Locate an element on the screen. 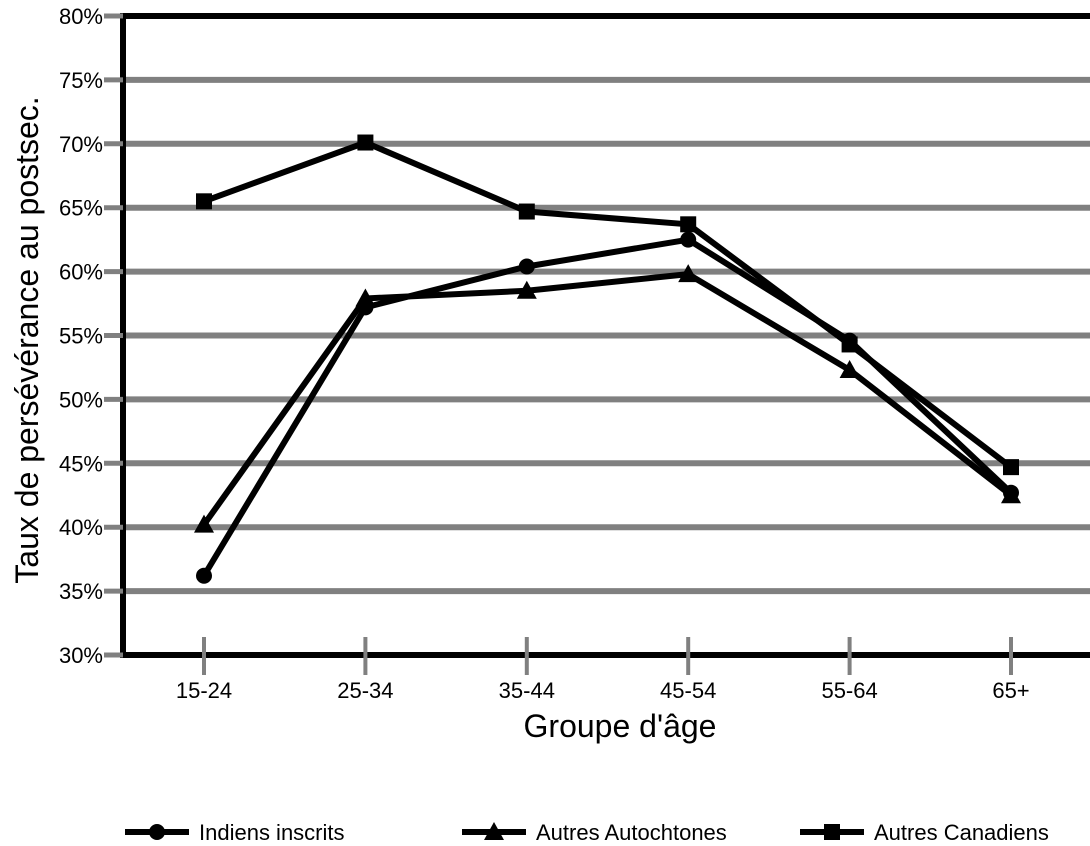  x-tick-label: 55-64 is located at coordinates (849, 690).